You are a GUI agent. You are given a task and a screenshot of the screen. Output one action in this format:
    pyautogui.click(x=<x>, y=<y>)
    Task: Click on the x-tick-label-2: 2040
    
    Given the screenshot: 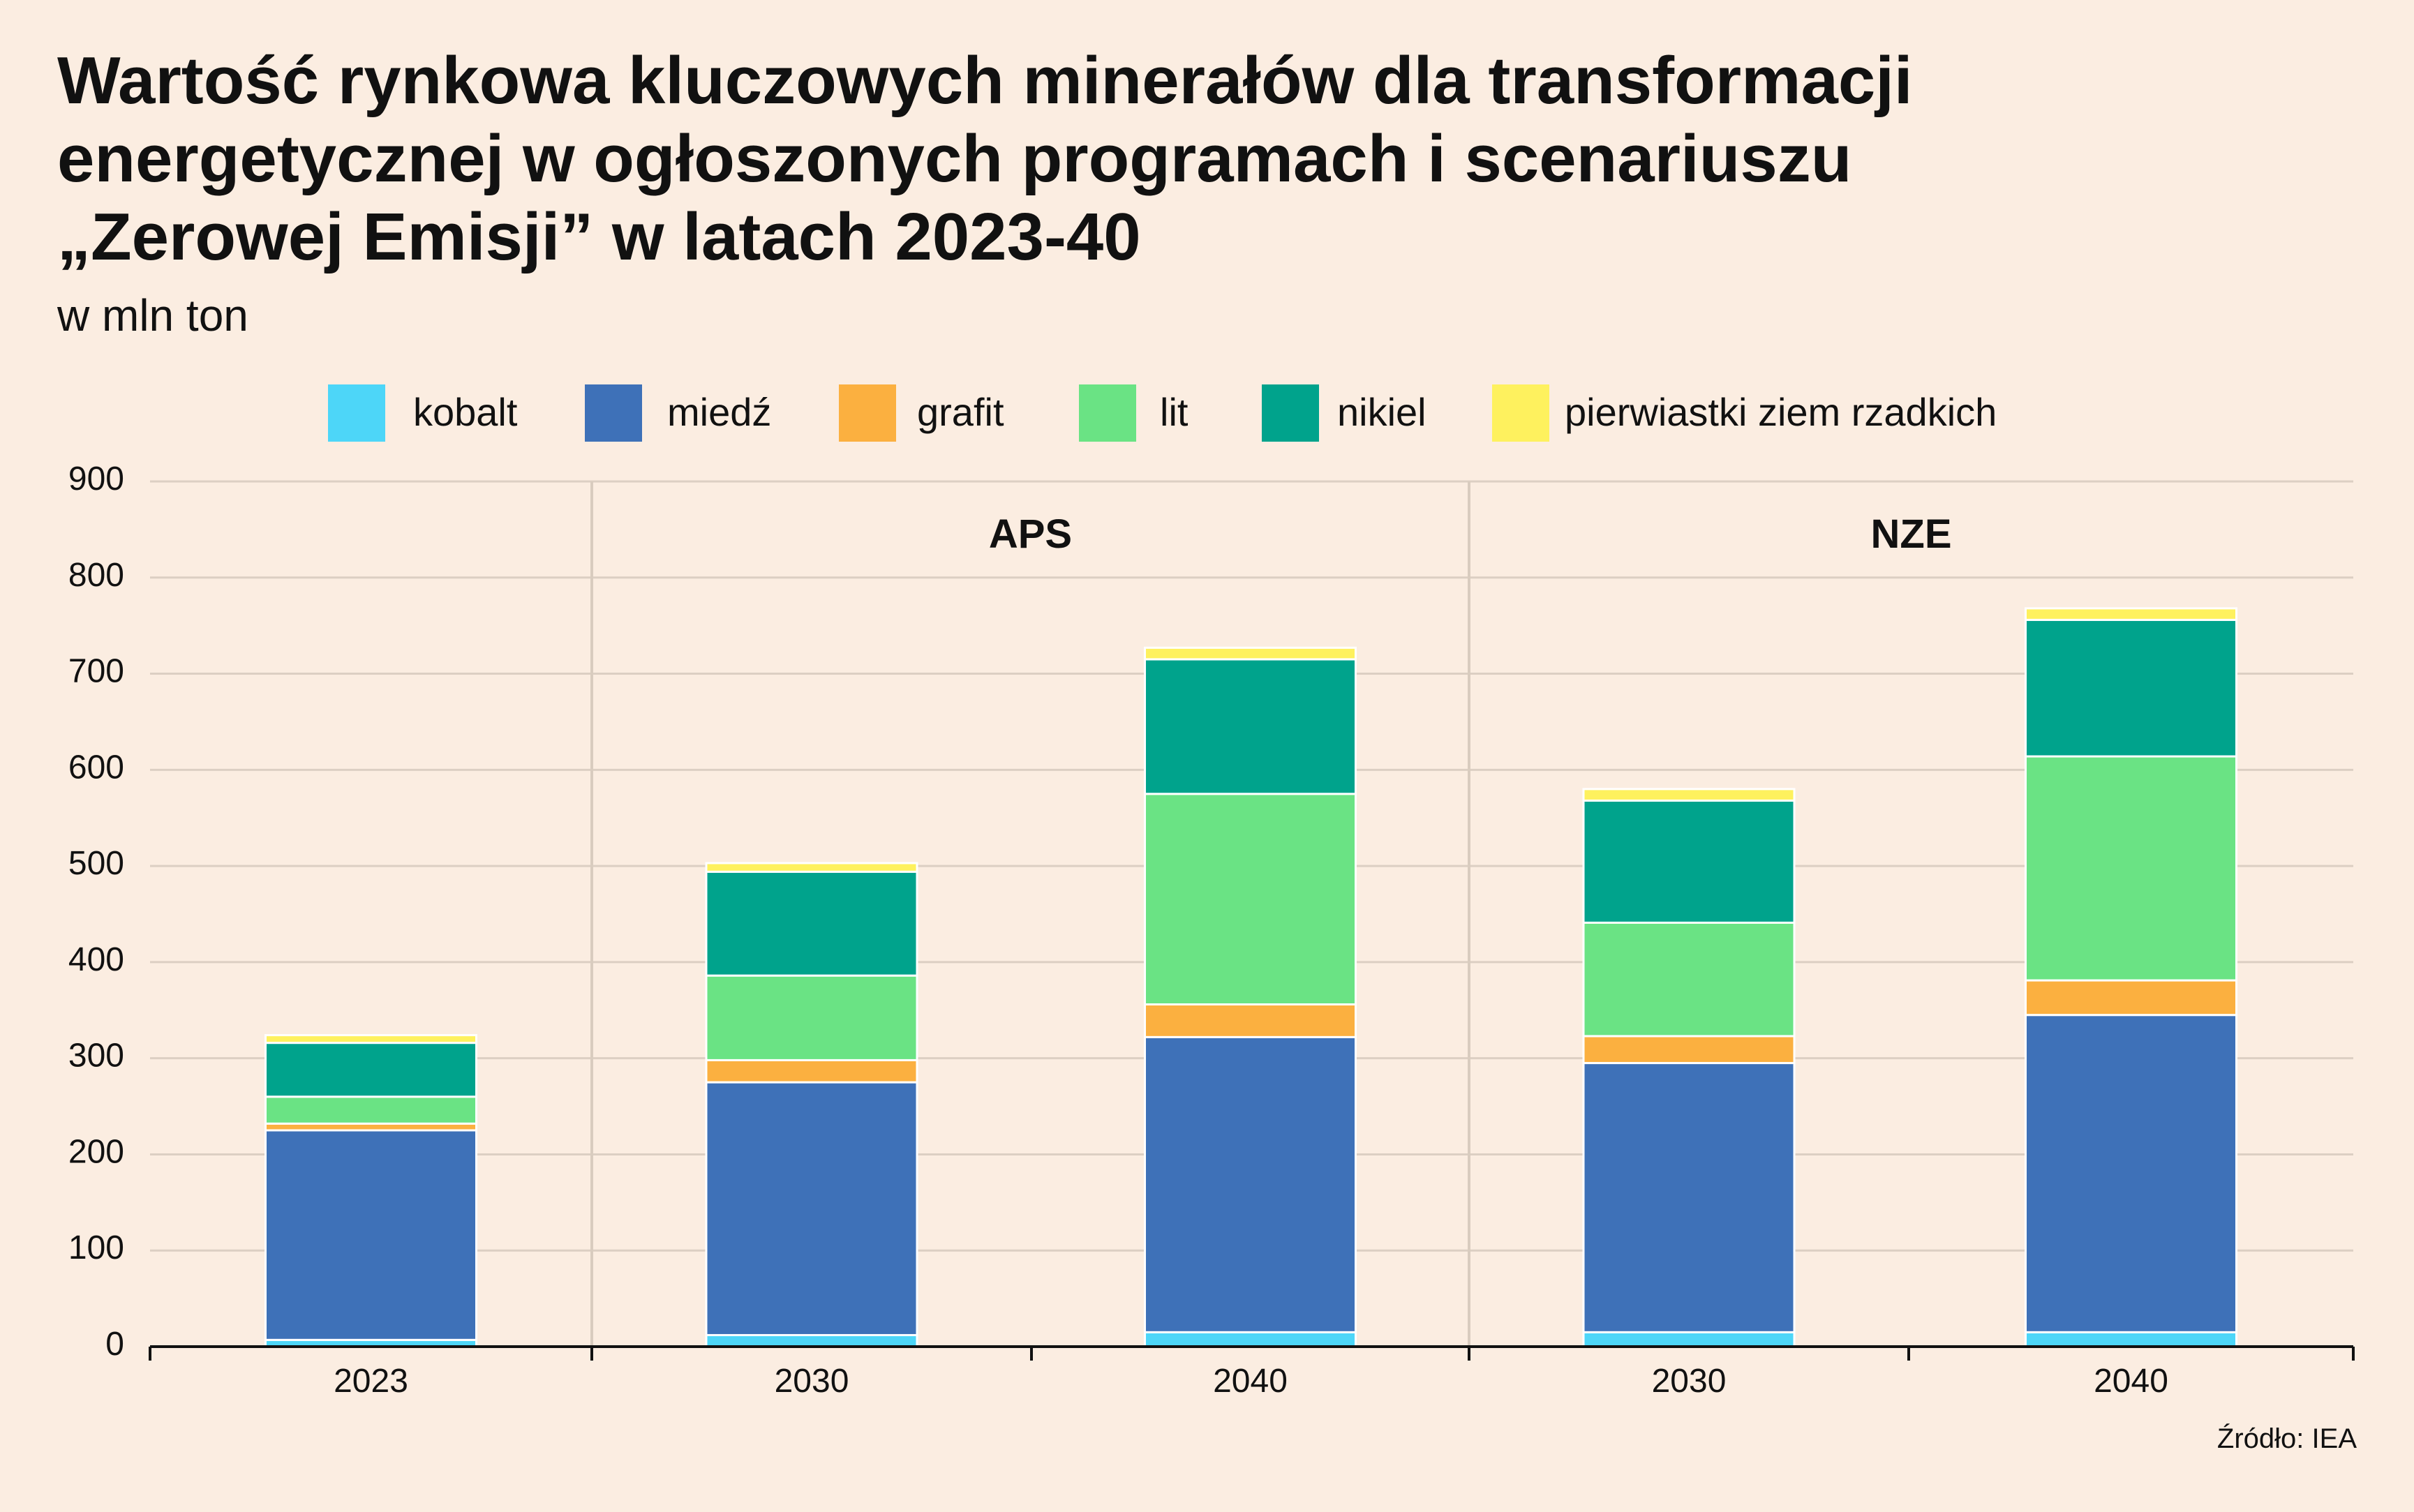 What is the action you would take?
    pyautogui.click(x=1251, y=1381)
    